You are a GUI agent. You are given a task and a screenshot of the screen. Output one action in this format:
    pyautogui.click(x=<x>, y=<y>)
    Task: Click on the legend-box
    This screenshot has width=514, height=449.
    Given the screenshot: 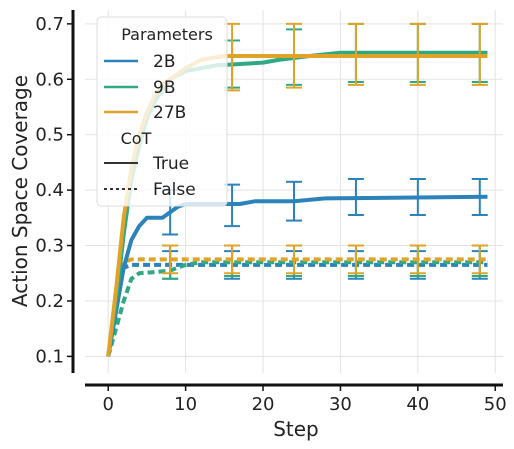 What is the action you would take?
    pyautogui.click(x=162, y=111)
    